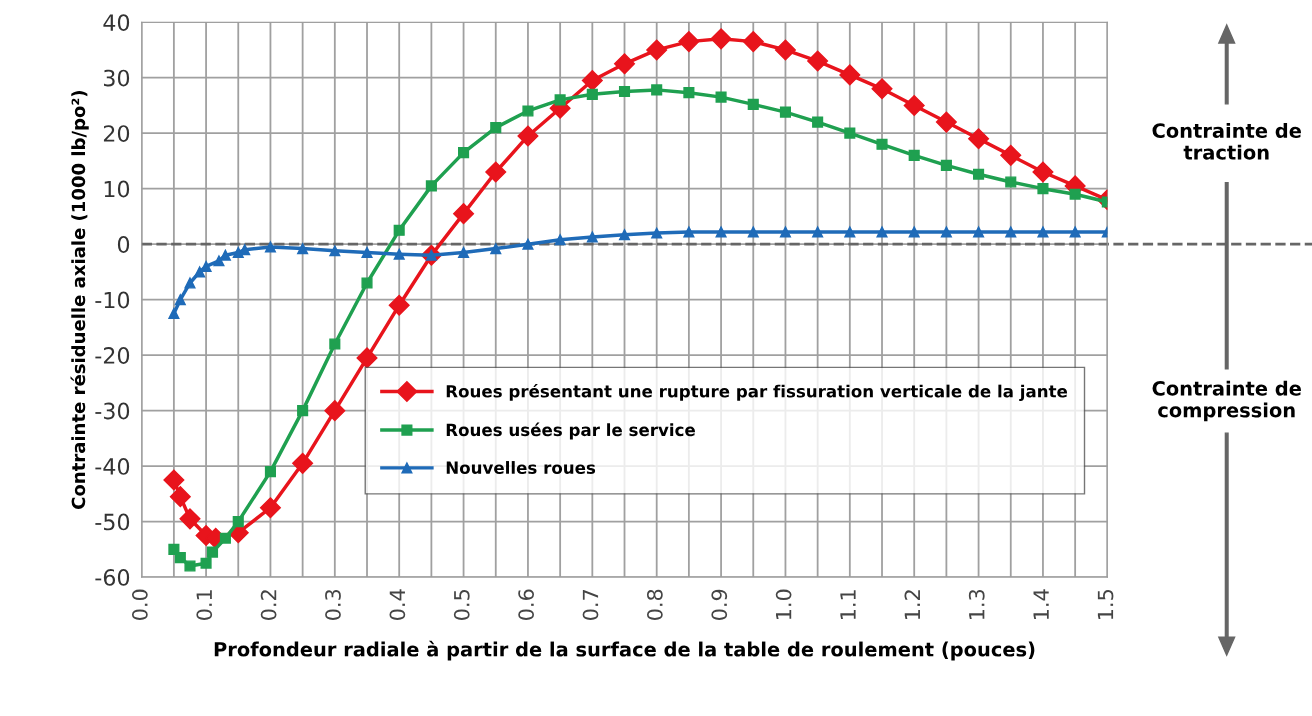 This screenshot has width=1312, height=716. Describe the element at coordinates (757, 392) in the screenshot. I see `legend-label: Roues présentant une rupture par fissuration verticale de la jante` at that location.